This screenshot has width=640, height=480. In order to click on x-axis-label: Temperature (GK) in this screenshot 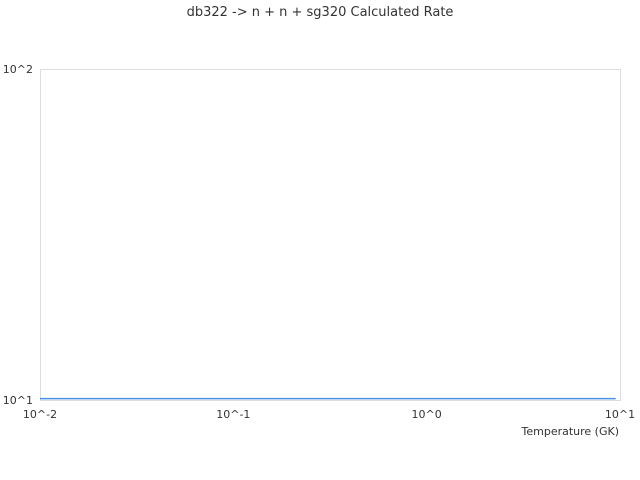, I will do `click(570, 431)`.